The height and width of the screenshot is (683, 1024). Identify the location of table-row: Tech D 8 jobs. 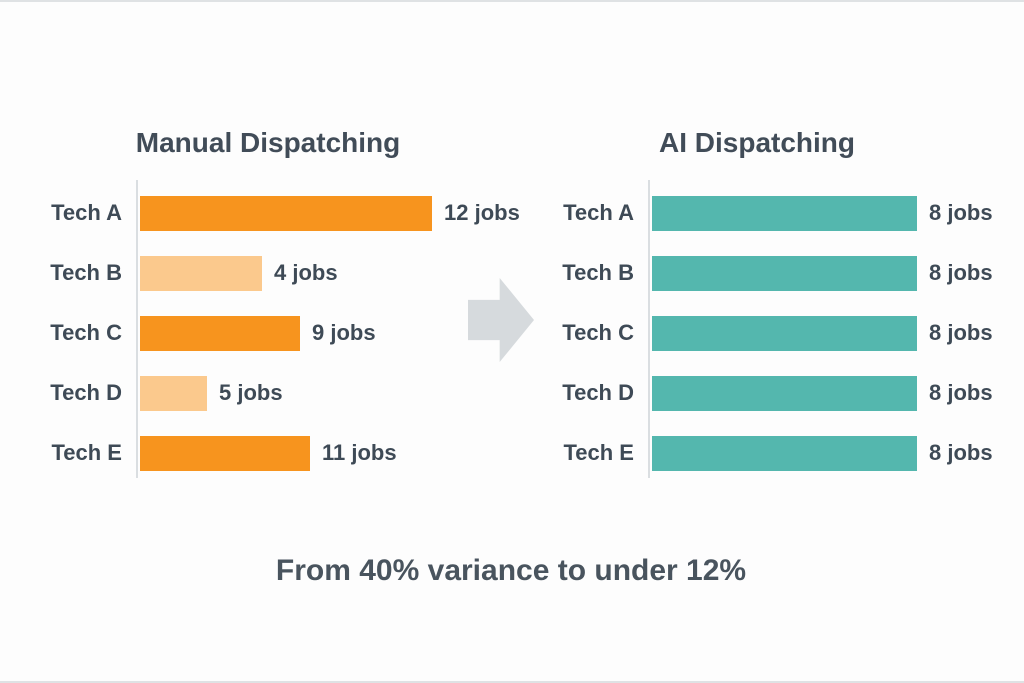
(777, 393).